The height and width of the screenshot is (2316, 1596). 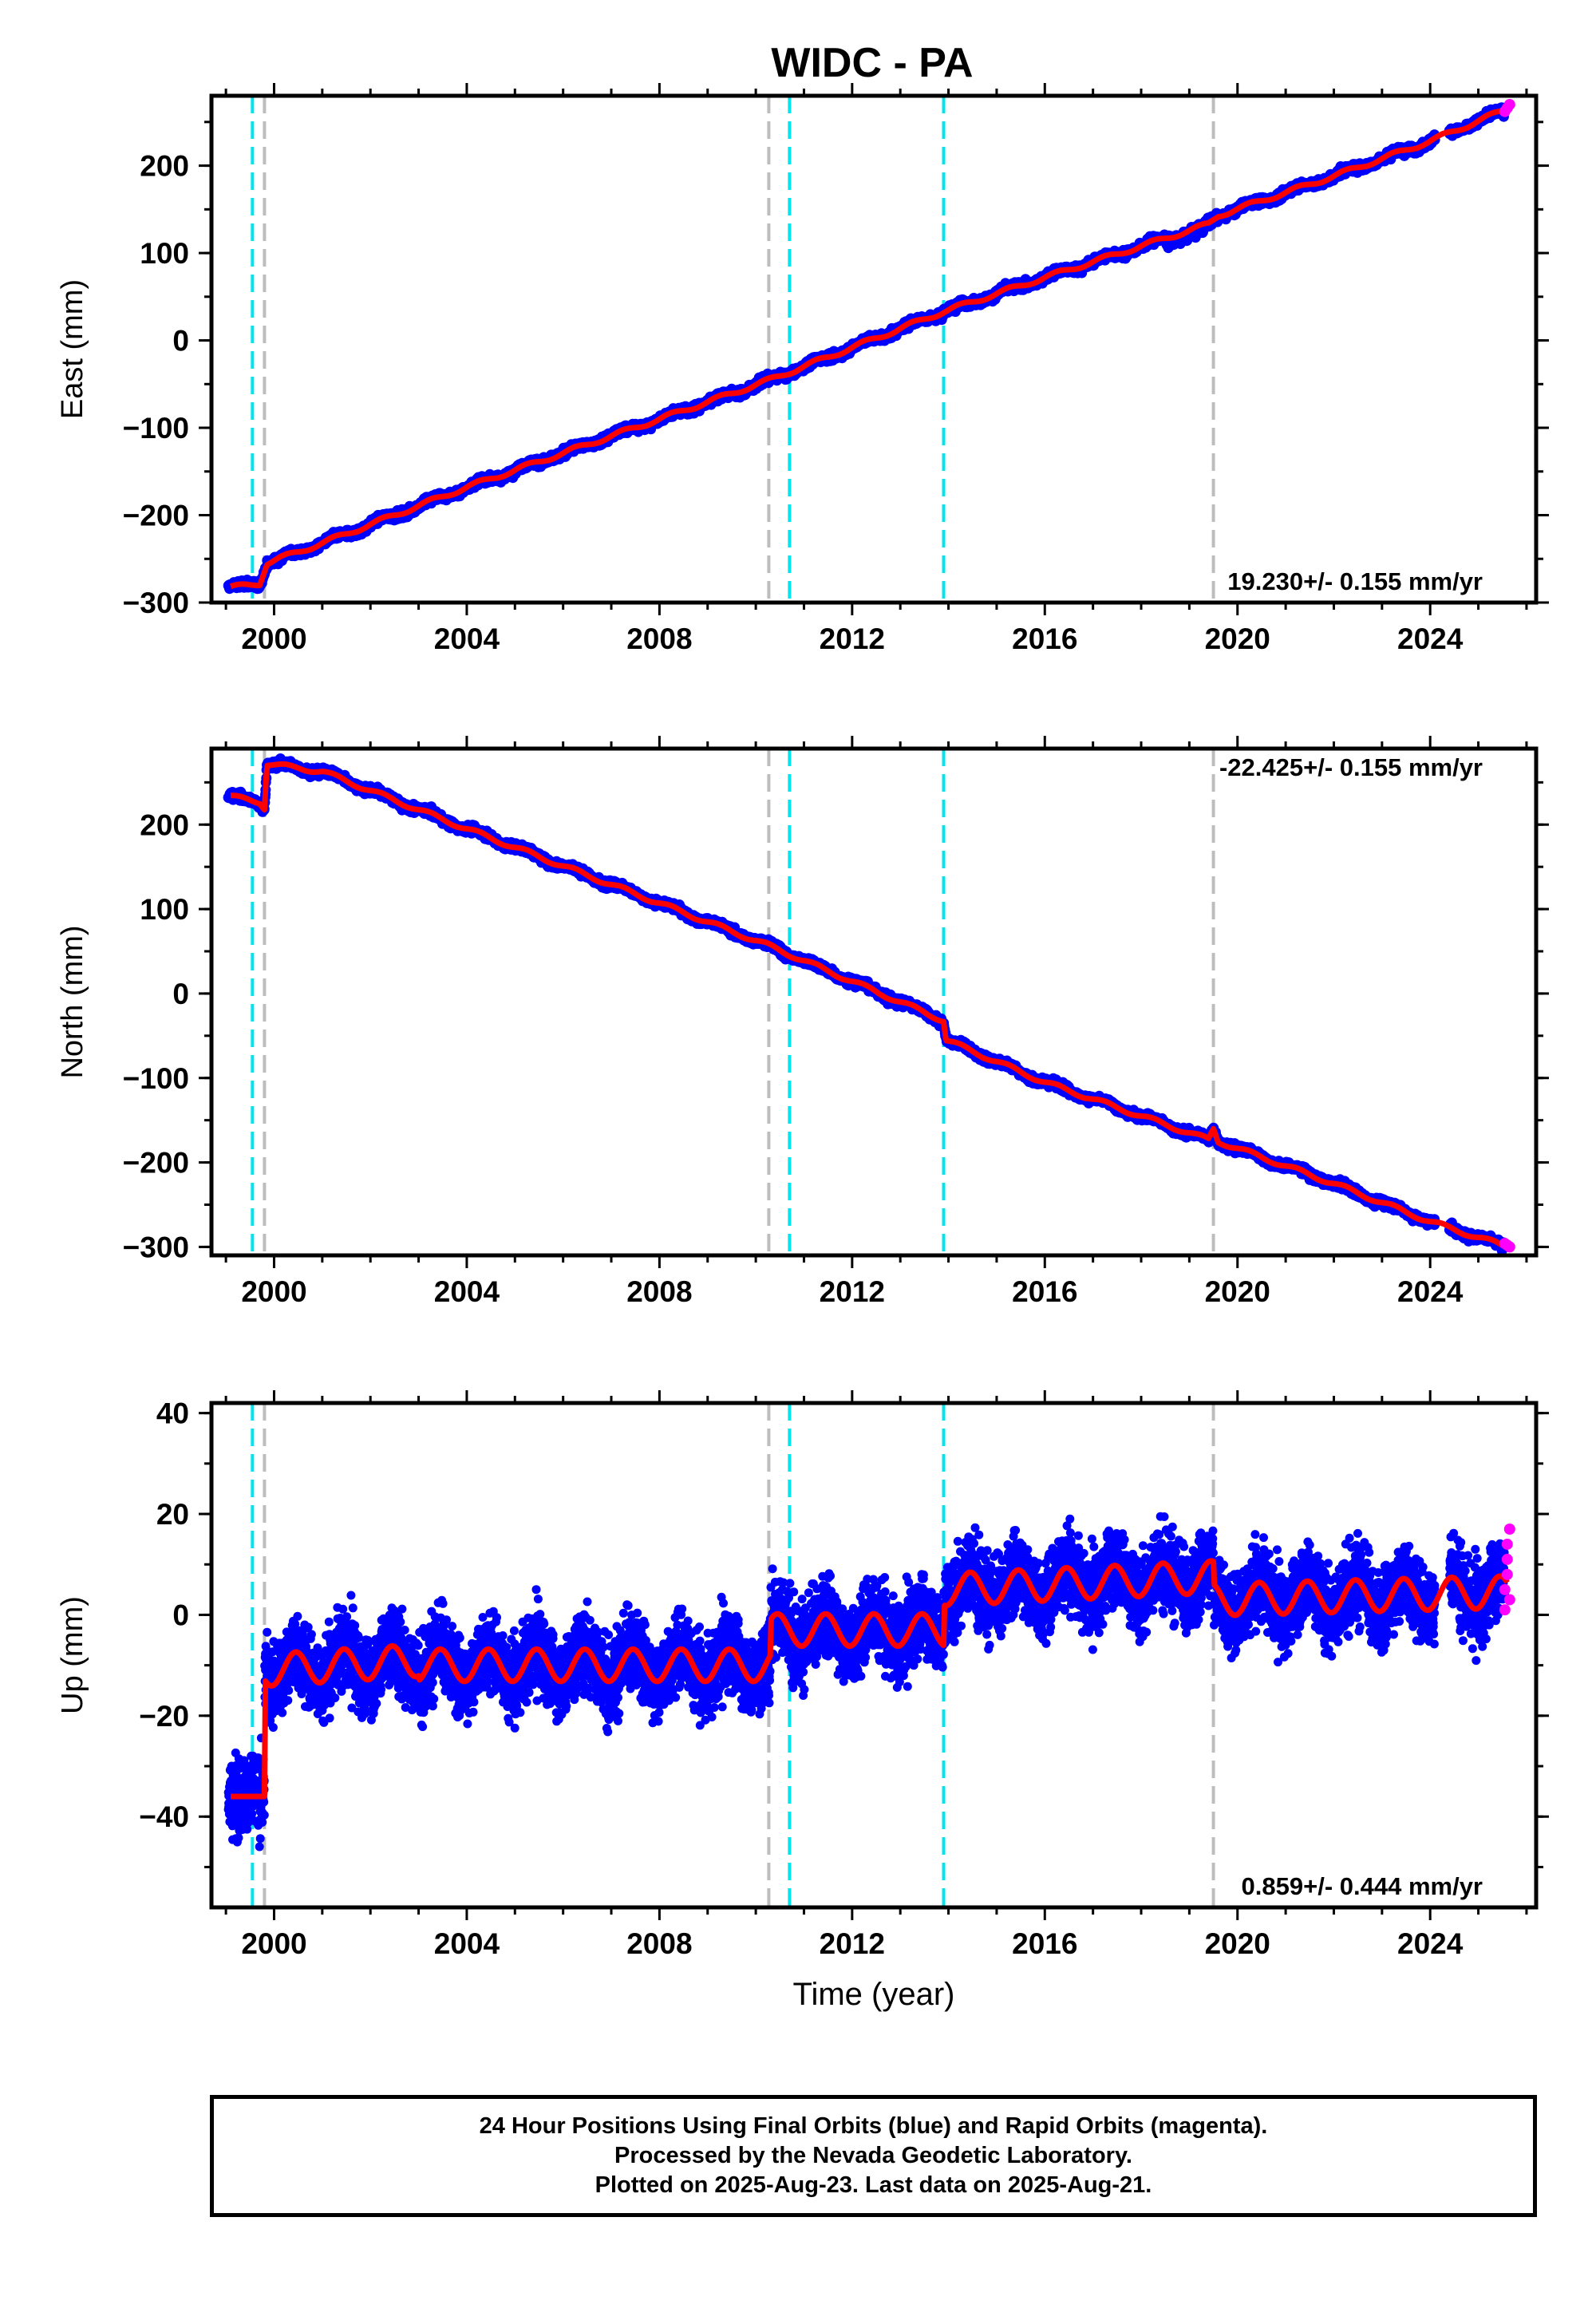 I want to click on y-tick-label: −100, so click(x=156, y=428).